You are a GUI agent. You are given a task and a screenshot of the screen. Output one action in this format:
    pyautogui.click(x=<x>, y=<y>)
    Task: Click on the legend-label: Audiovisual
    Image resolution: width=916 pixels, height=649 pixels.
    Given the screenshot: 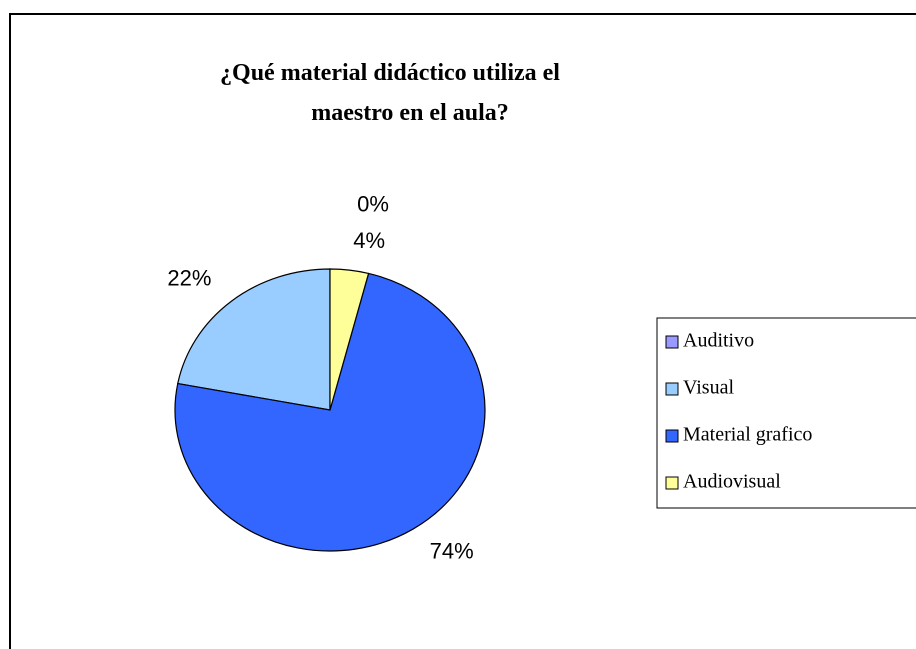 What is the action you would take?
    pyautogui.click(x=732, y=482)
    